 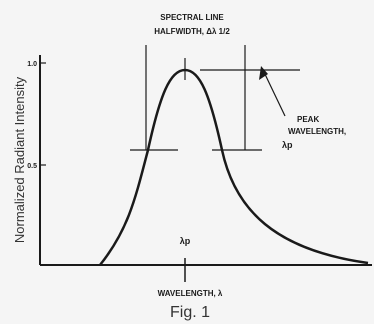 I want to click on y-axis-label: Normalized Radiant Intensity, so click(x=19, y=159).